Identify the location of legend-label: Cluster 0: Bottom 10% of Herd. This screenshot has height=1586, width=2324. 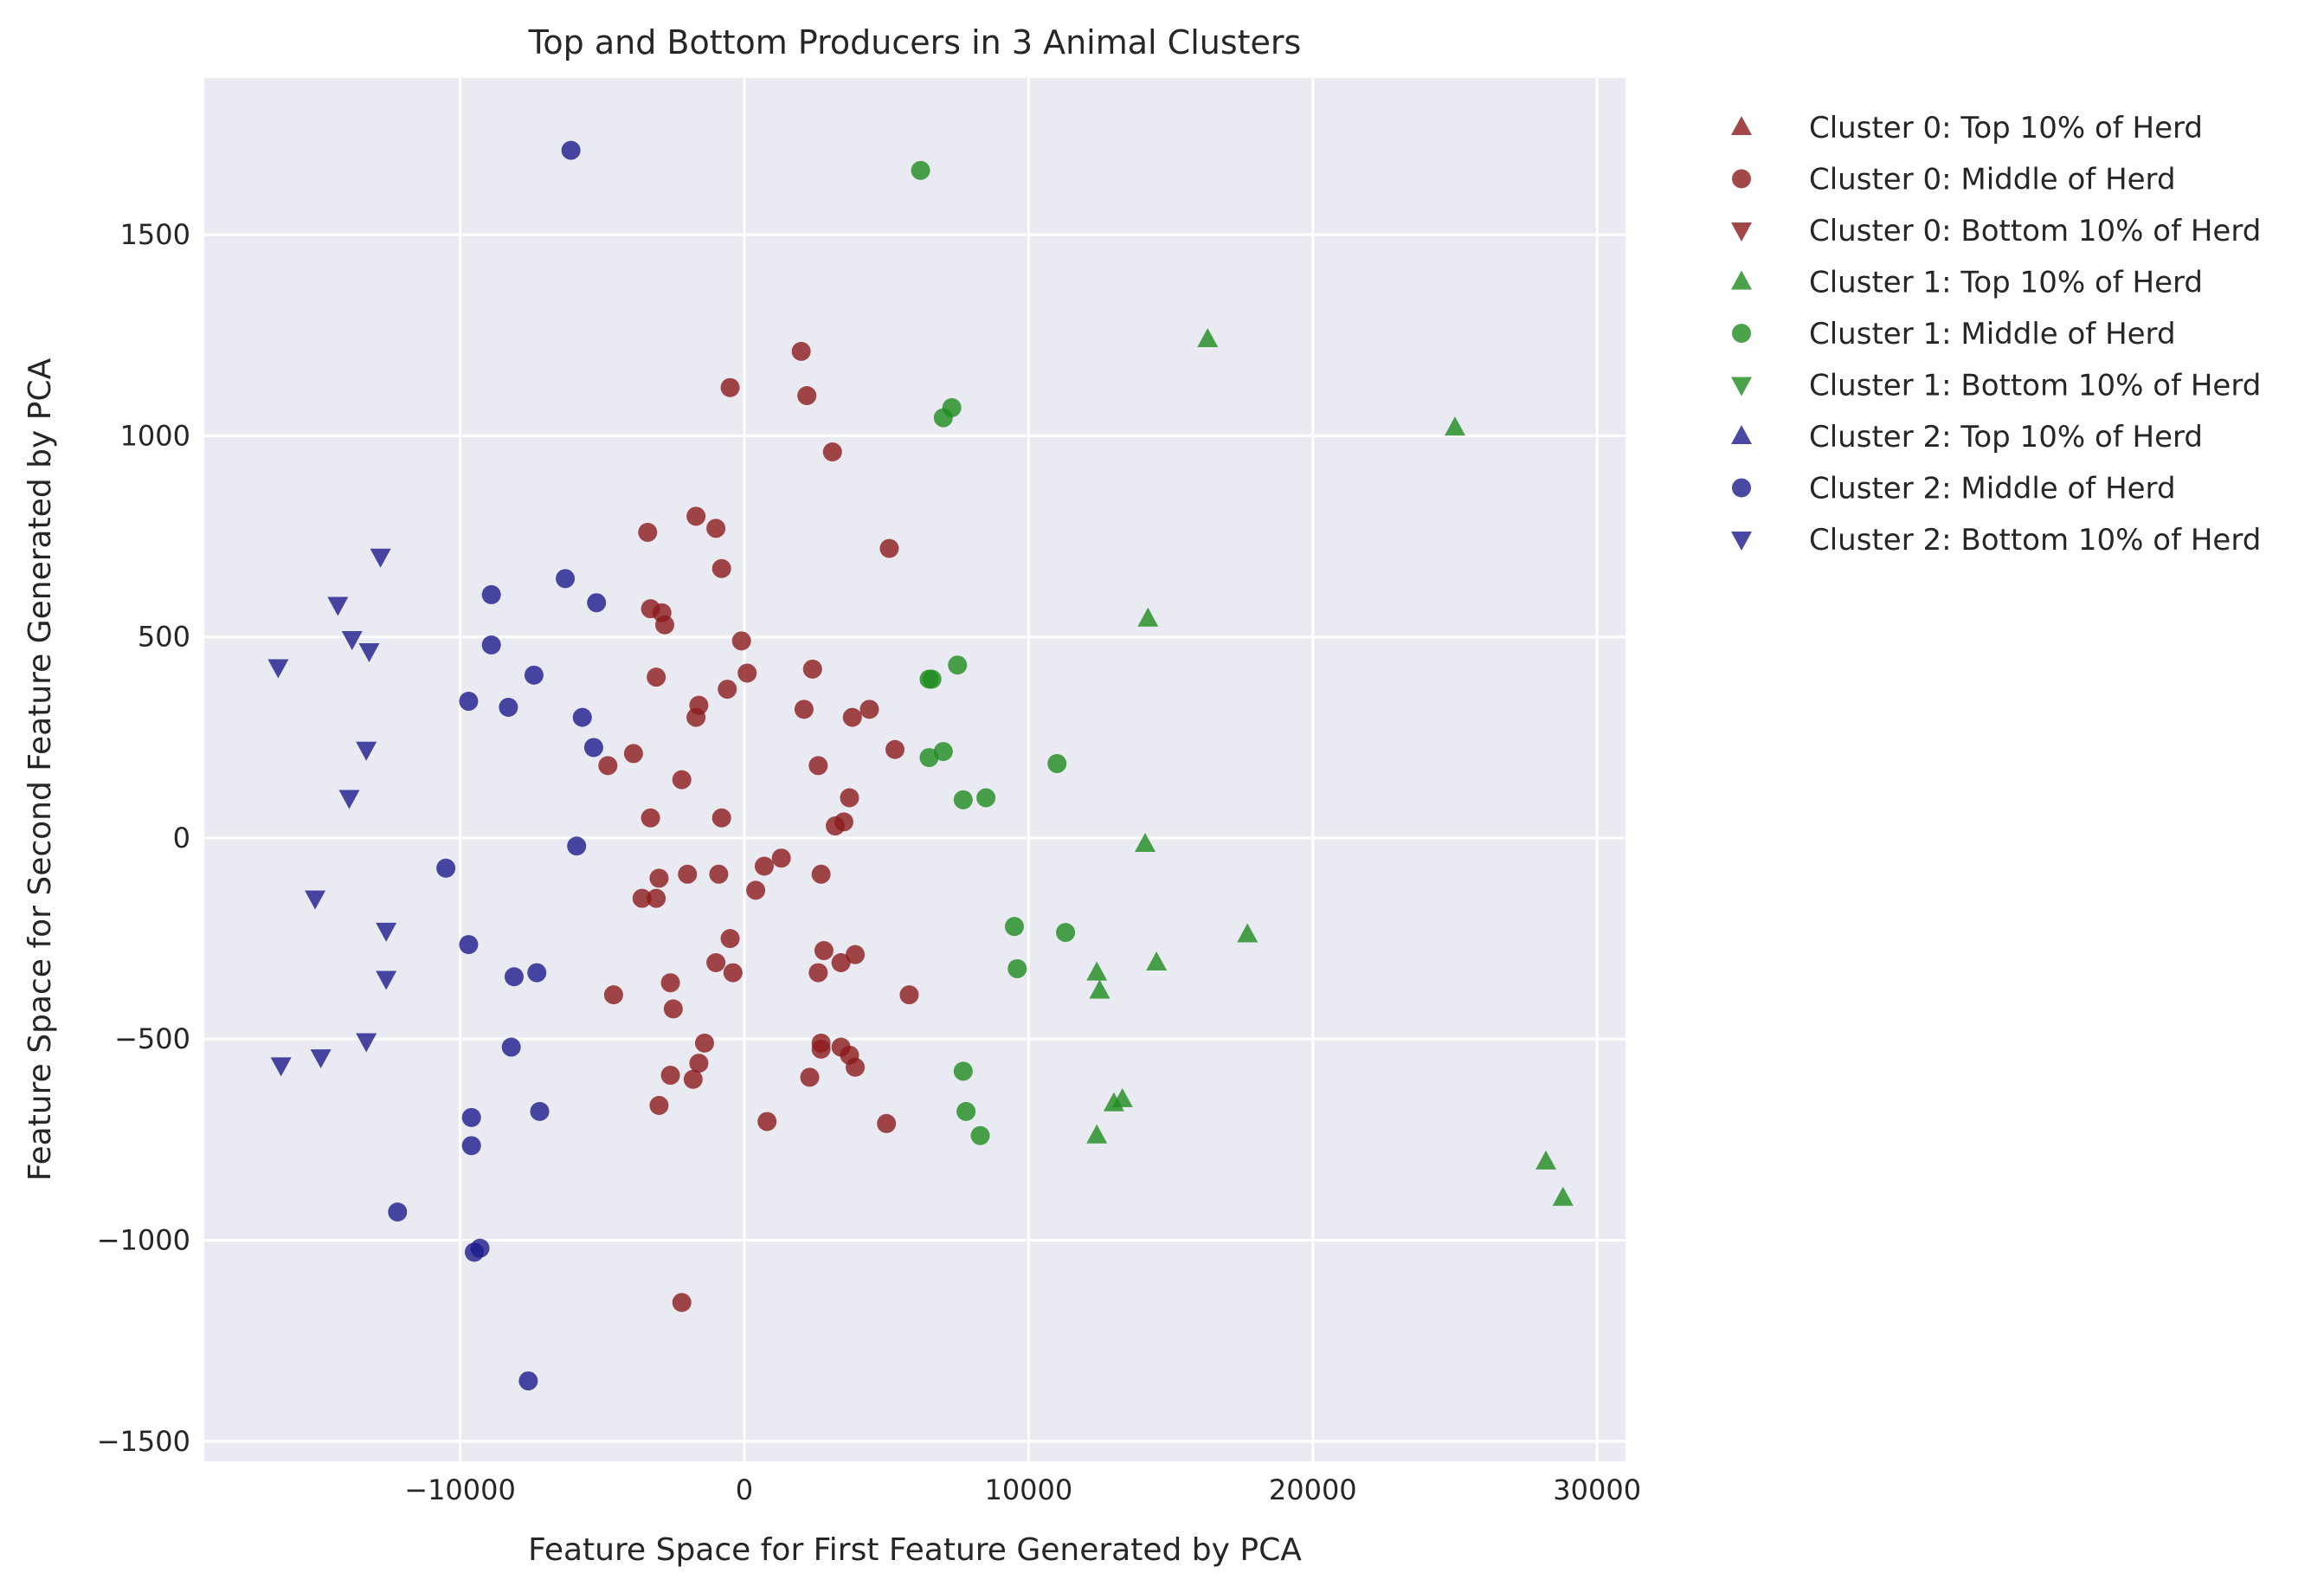
(2035, 231).